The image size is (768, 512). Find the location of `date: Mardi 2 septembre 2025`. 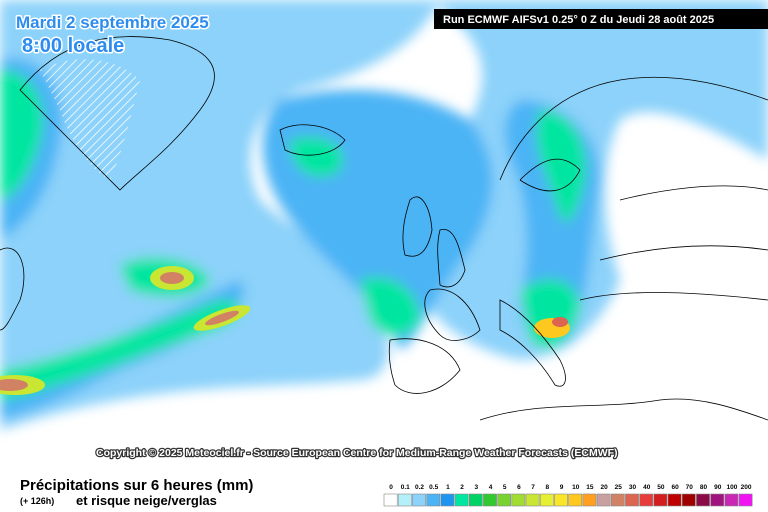

date: Mardi 2 septembre 2025 is located at coordinates (112, 22).